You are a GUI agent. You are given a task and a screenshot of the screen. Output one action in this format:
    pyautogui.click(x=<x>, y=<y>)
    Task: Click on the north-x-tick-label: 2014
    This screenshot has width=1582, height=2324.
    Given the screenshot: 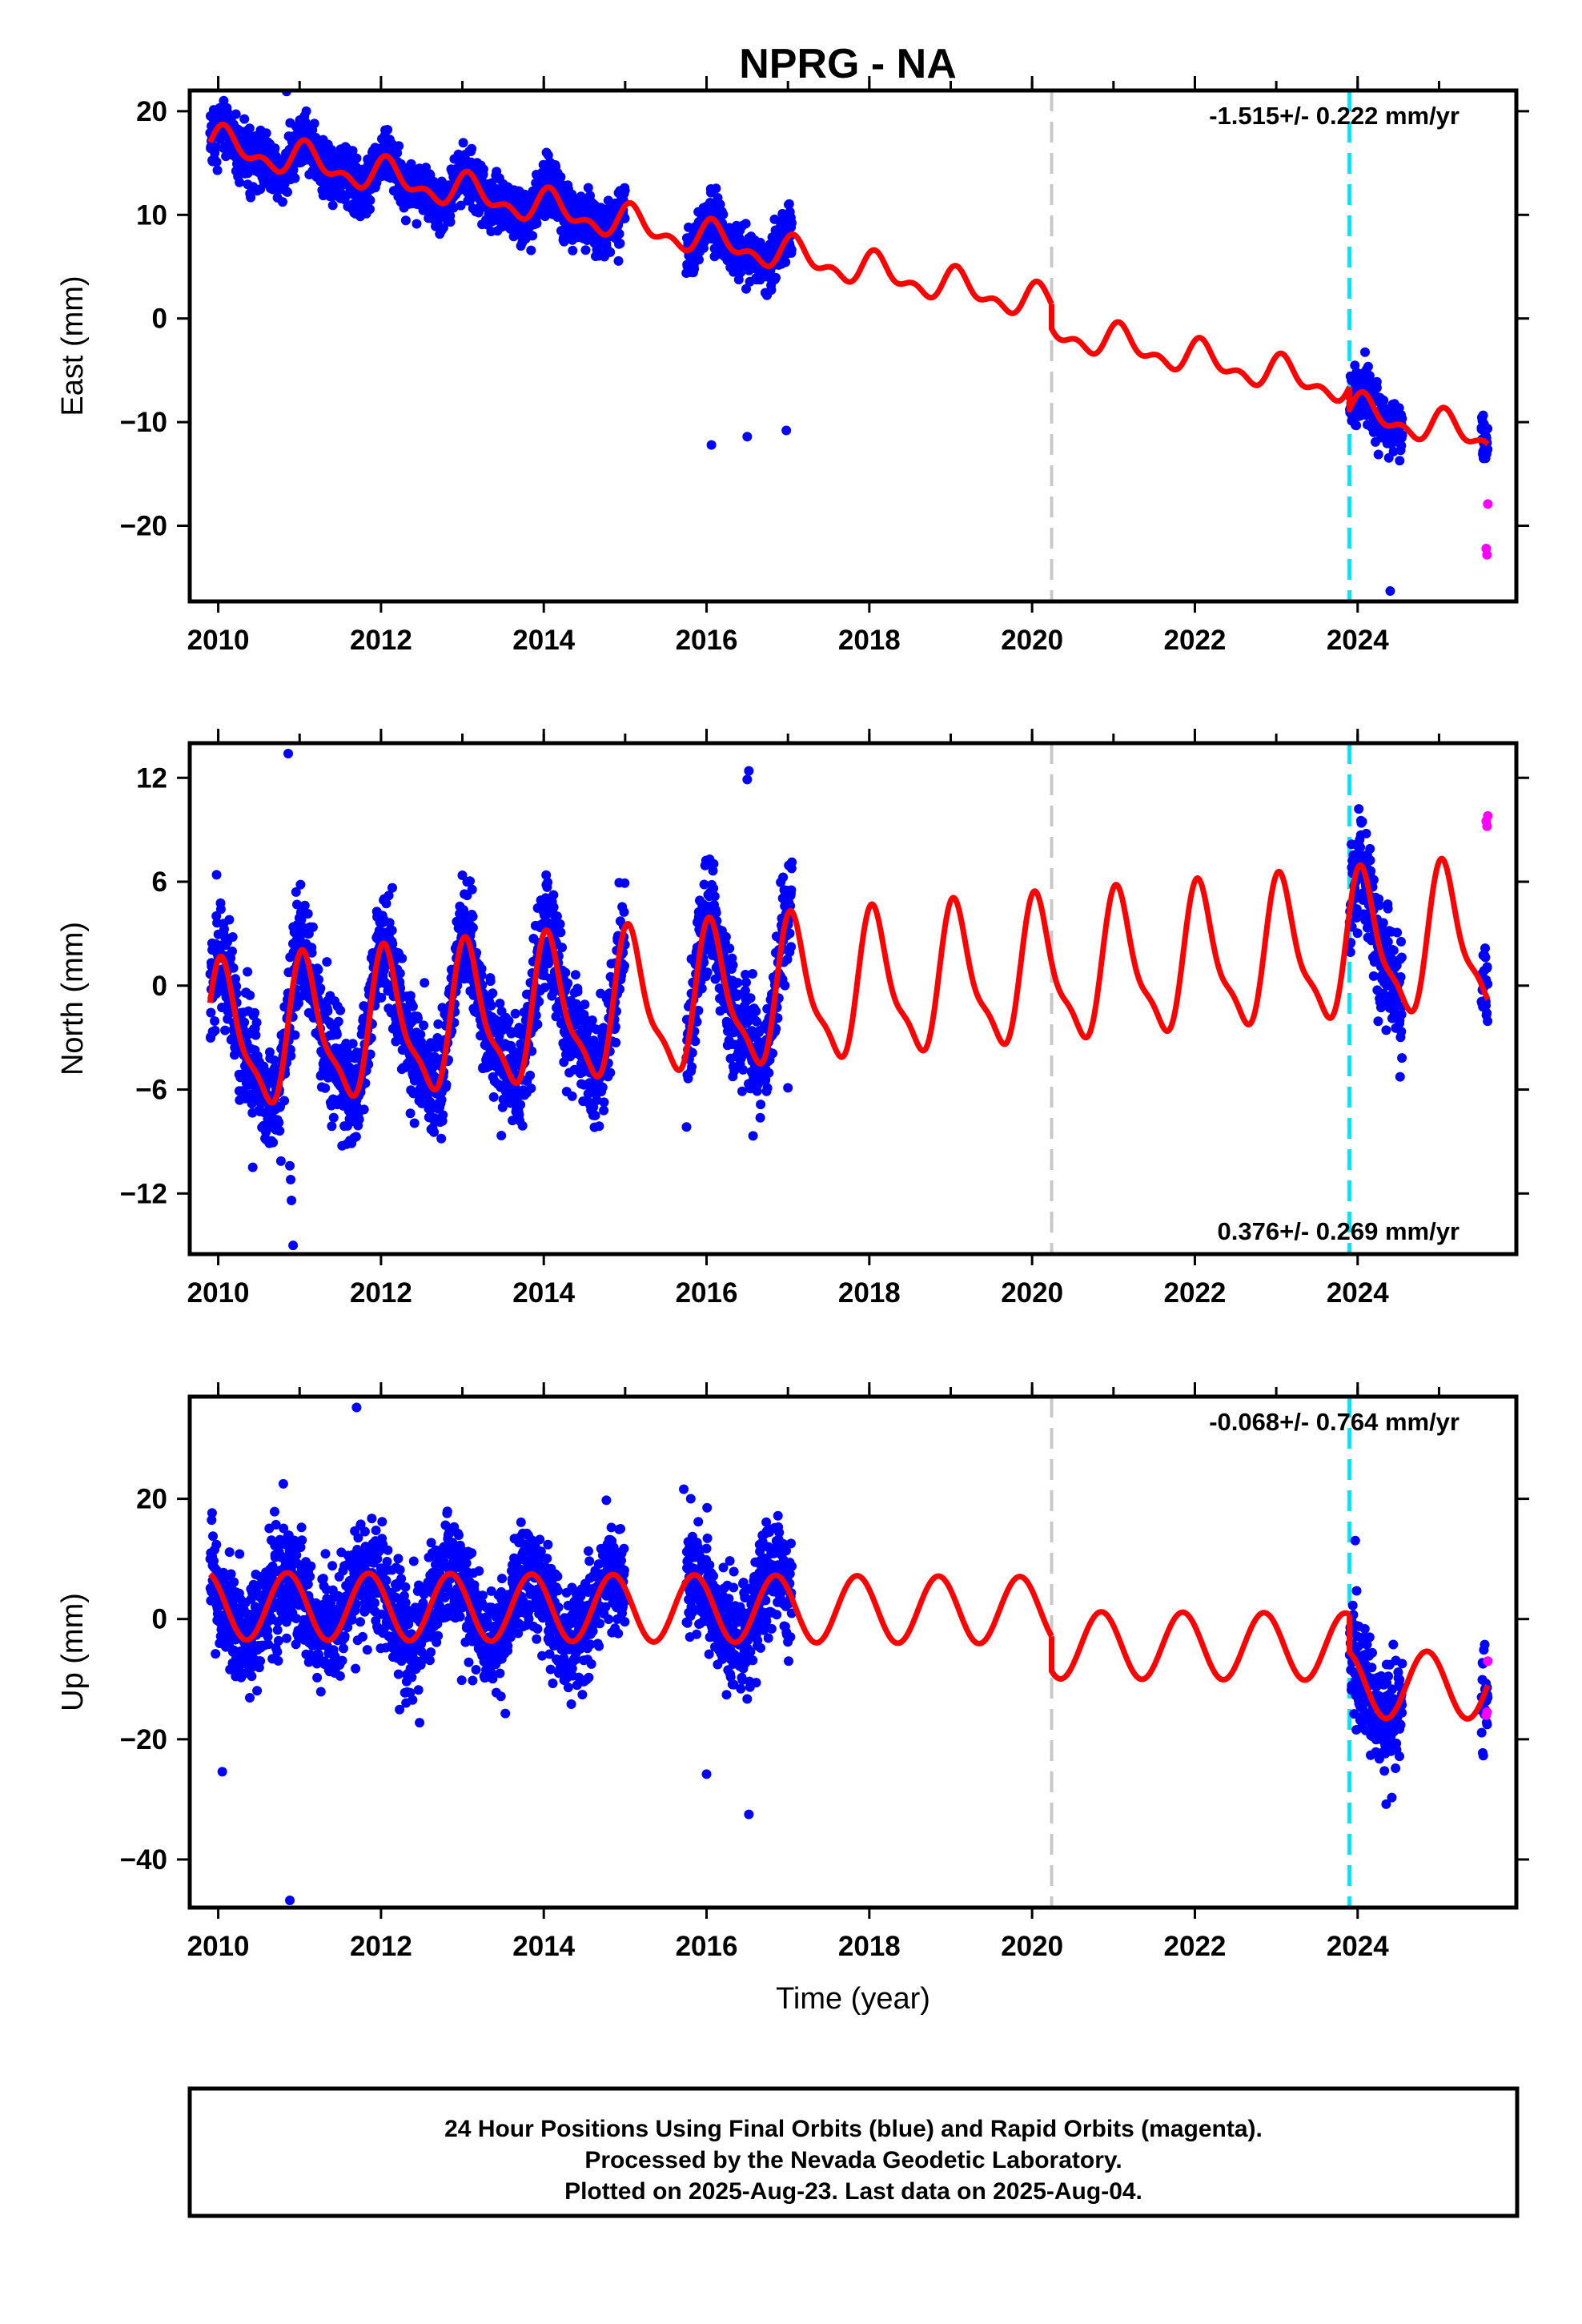 What is the action you would take?
    pyautogui.click(x=543, y=1293)
    